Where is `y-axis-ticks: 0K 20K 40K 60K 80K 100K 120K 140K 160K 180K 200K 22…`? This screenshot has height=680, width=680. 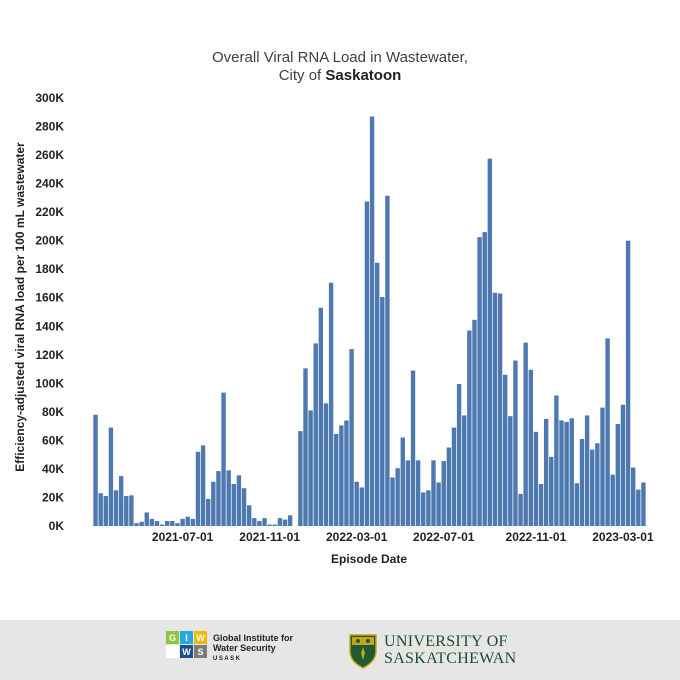 y-axis-ticks: 0K 20K 40K 60K 80K 100K 120K 140K 160K 180K 200K 22… is located at coordinates (49, 312).